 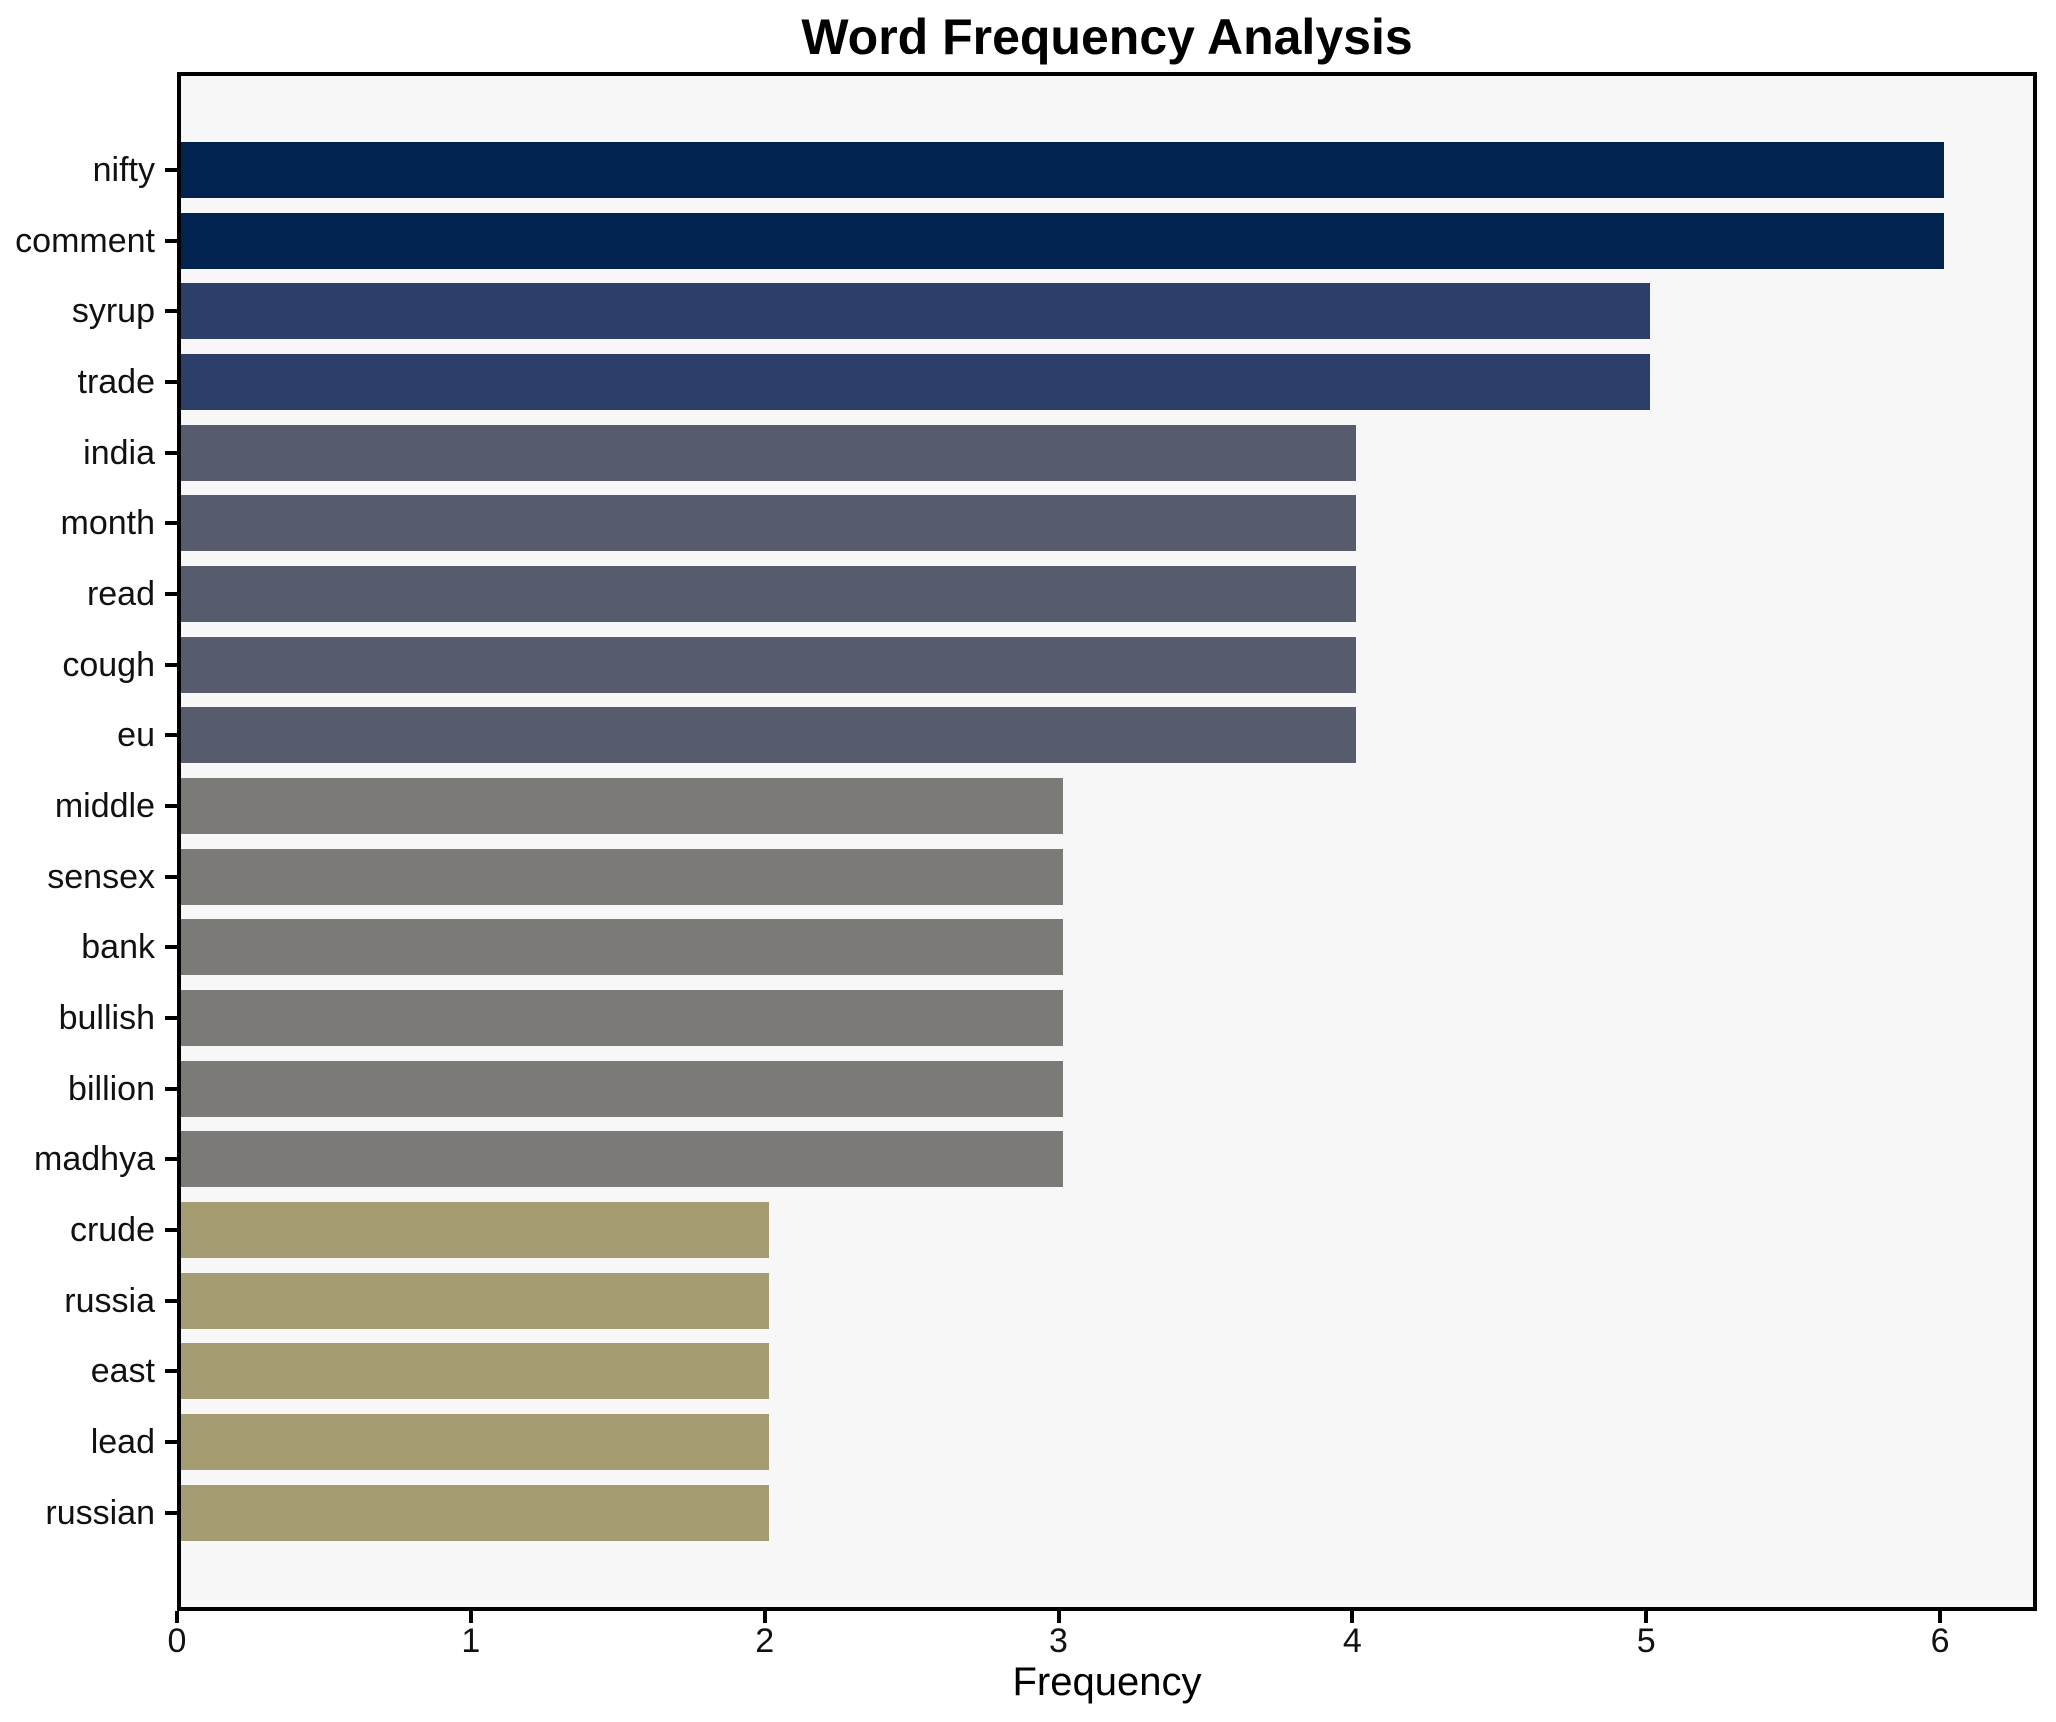 I want to click on y-tick-label-lead: lead, so click(x=122, y=1441).